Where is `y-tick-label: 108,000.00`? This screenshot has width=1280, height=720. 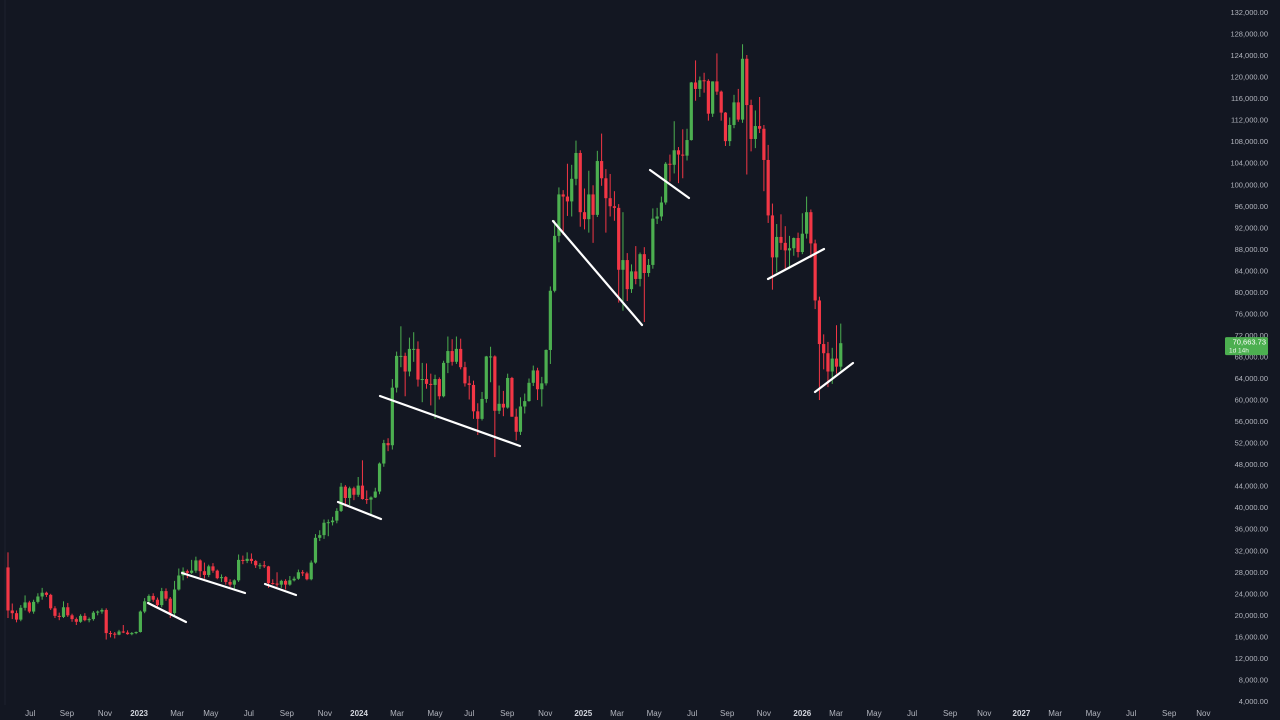
y-tick-label: 108,000.00 is located at coordinates (1249, 141).